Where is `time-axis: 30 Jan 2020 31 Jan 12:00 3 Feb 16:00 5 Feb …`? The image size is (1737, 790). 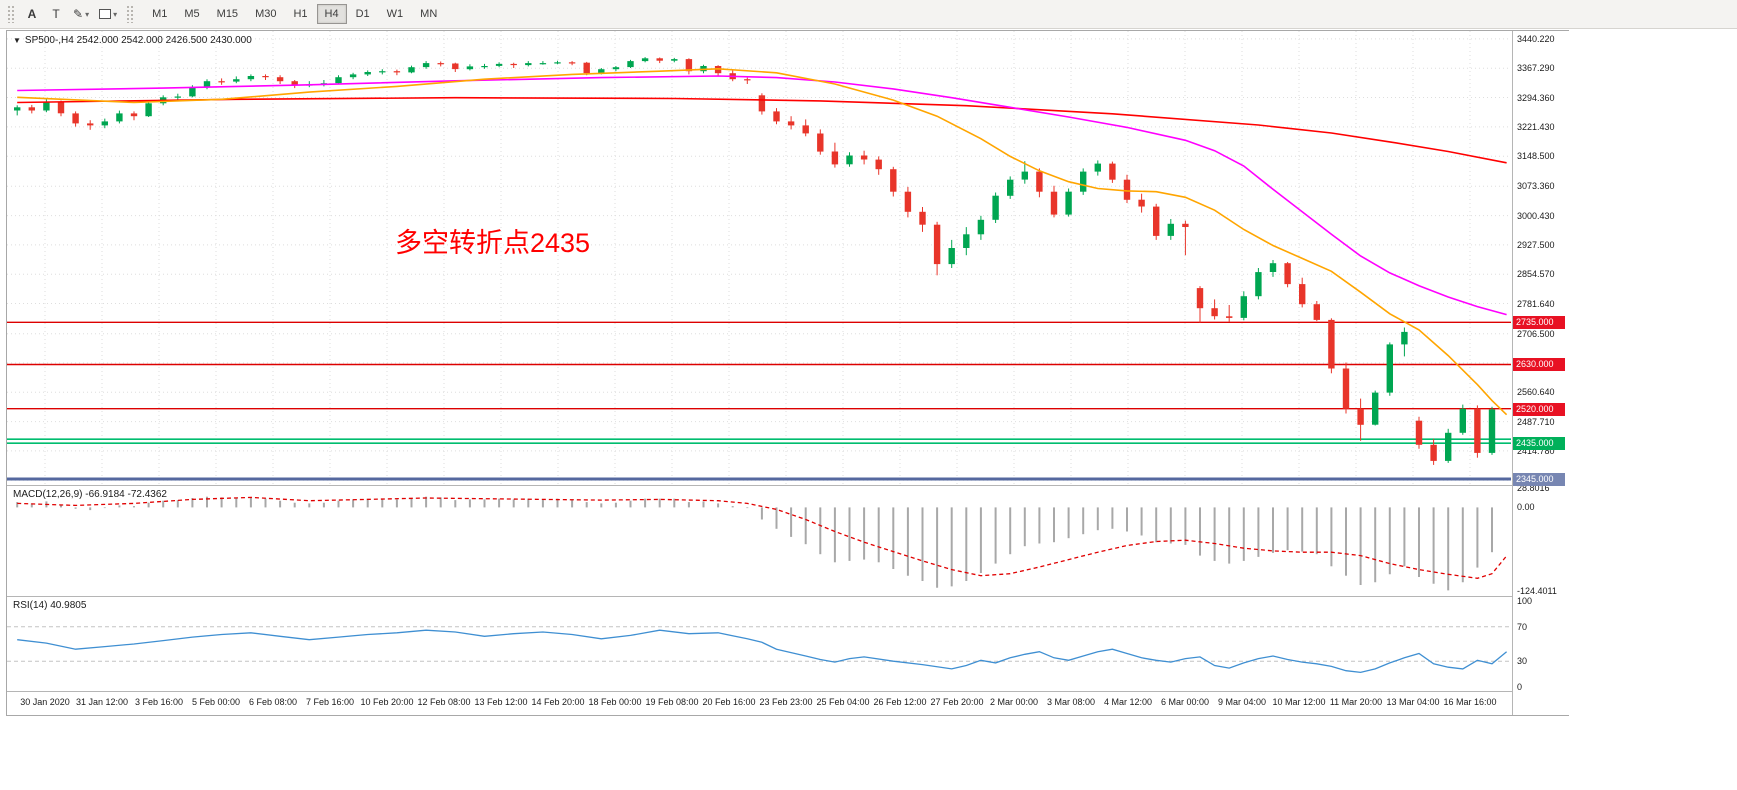
time-axis: 30 Jan 2020 31 Jan 12:00 3 Feb 16:00 5 Feb … is located at coordinates (759, 703).